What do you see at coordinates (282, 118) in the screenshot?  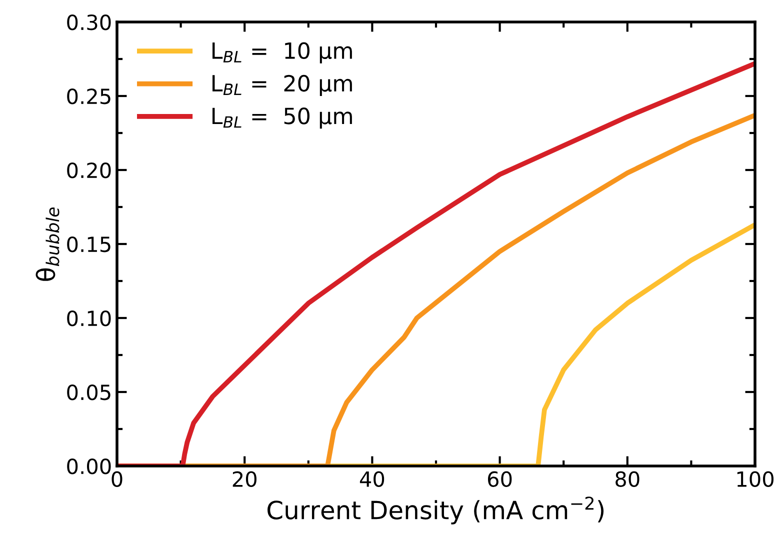 I see `legend-label: L$_{BL}$ = 50 μm` at bounding box center [282, 118].